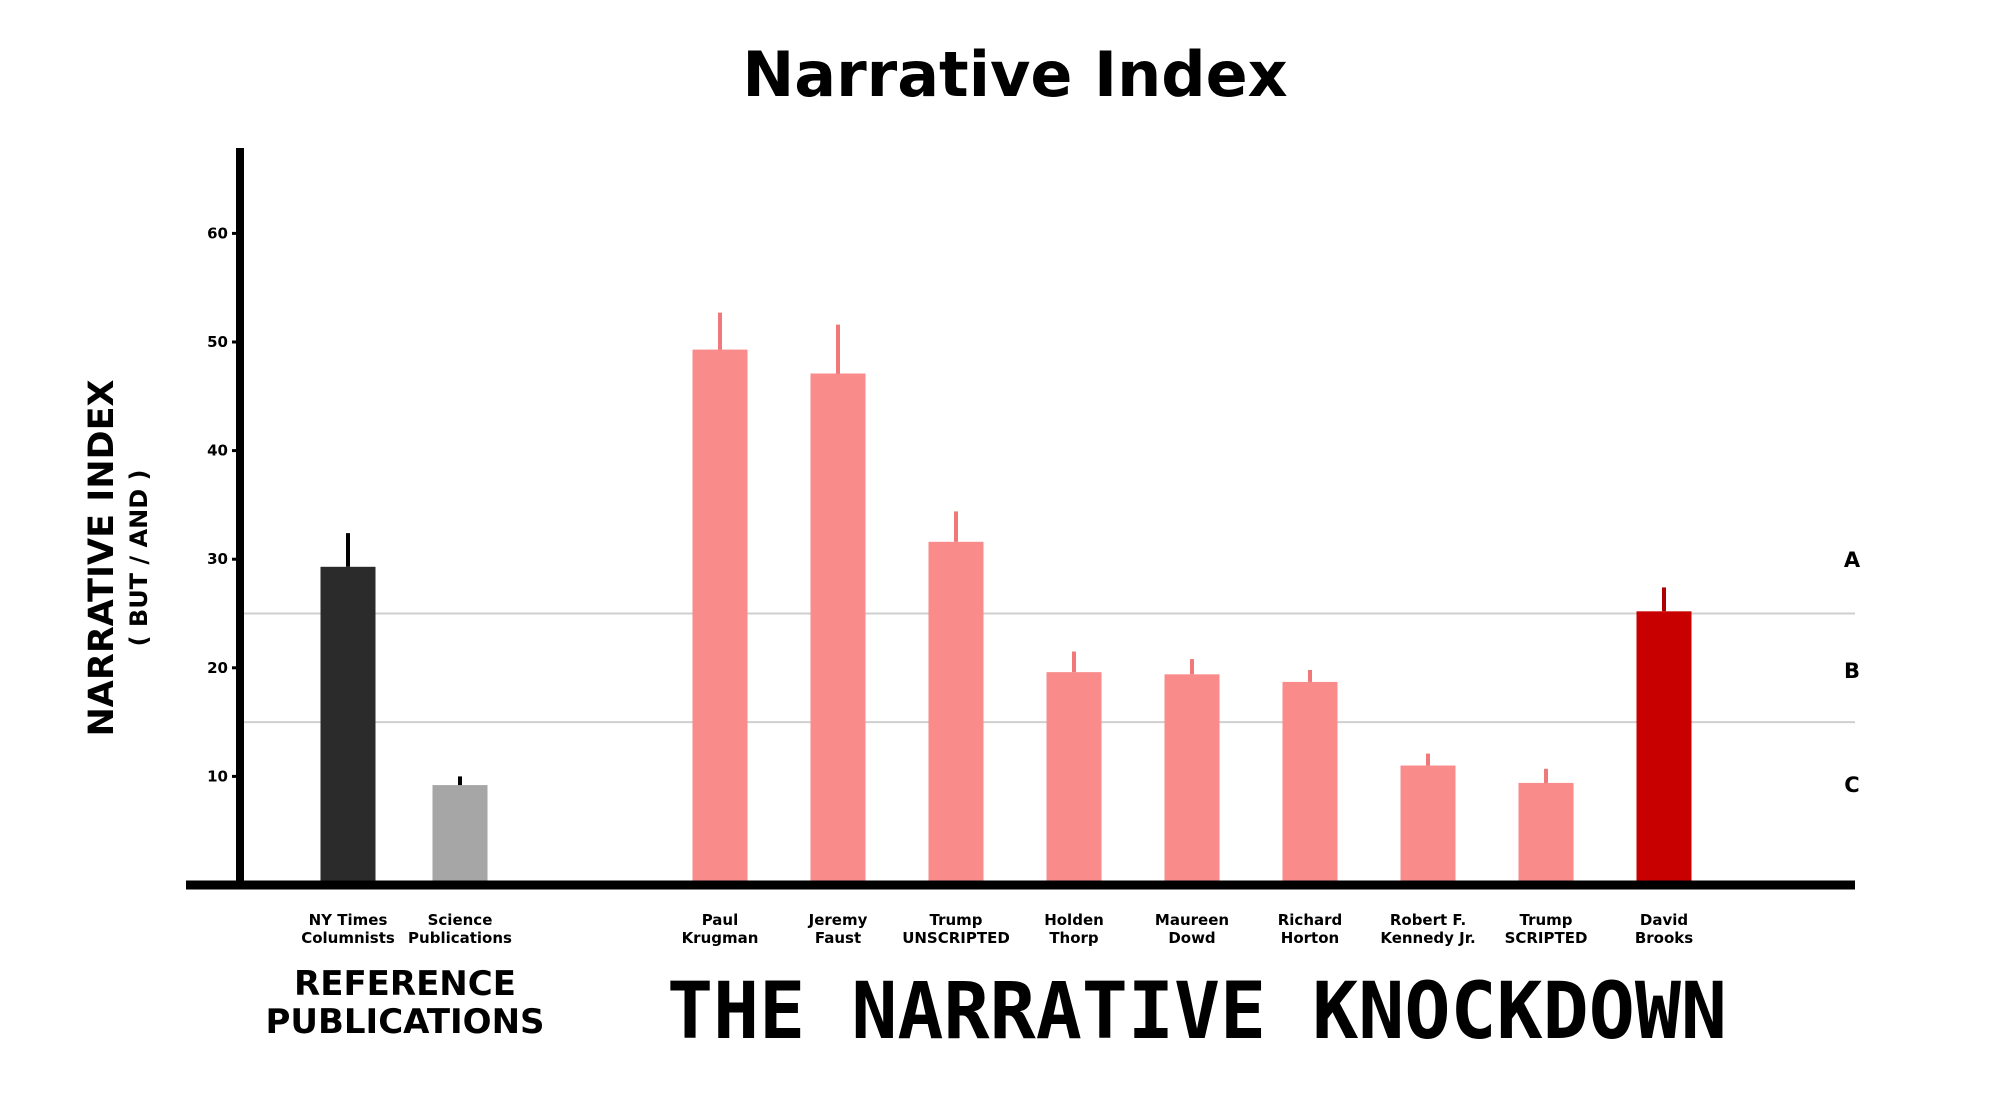 The width and height of the screenshot is (2000, 1100). What do you see at coordinates (217, 233) in the screenshot?
I see `y-tick-label-60: 60` at bounding box center [217, 233].